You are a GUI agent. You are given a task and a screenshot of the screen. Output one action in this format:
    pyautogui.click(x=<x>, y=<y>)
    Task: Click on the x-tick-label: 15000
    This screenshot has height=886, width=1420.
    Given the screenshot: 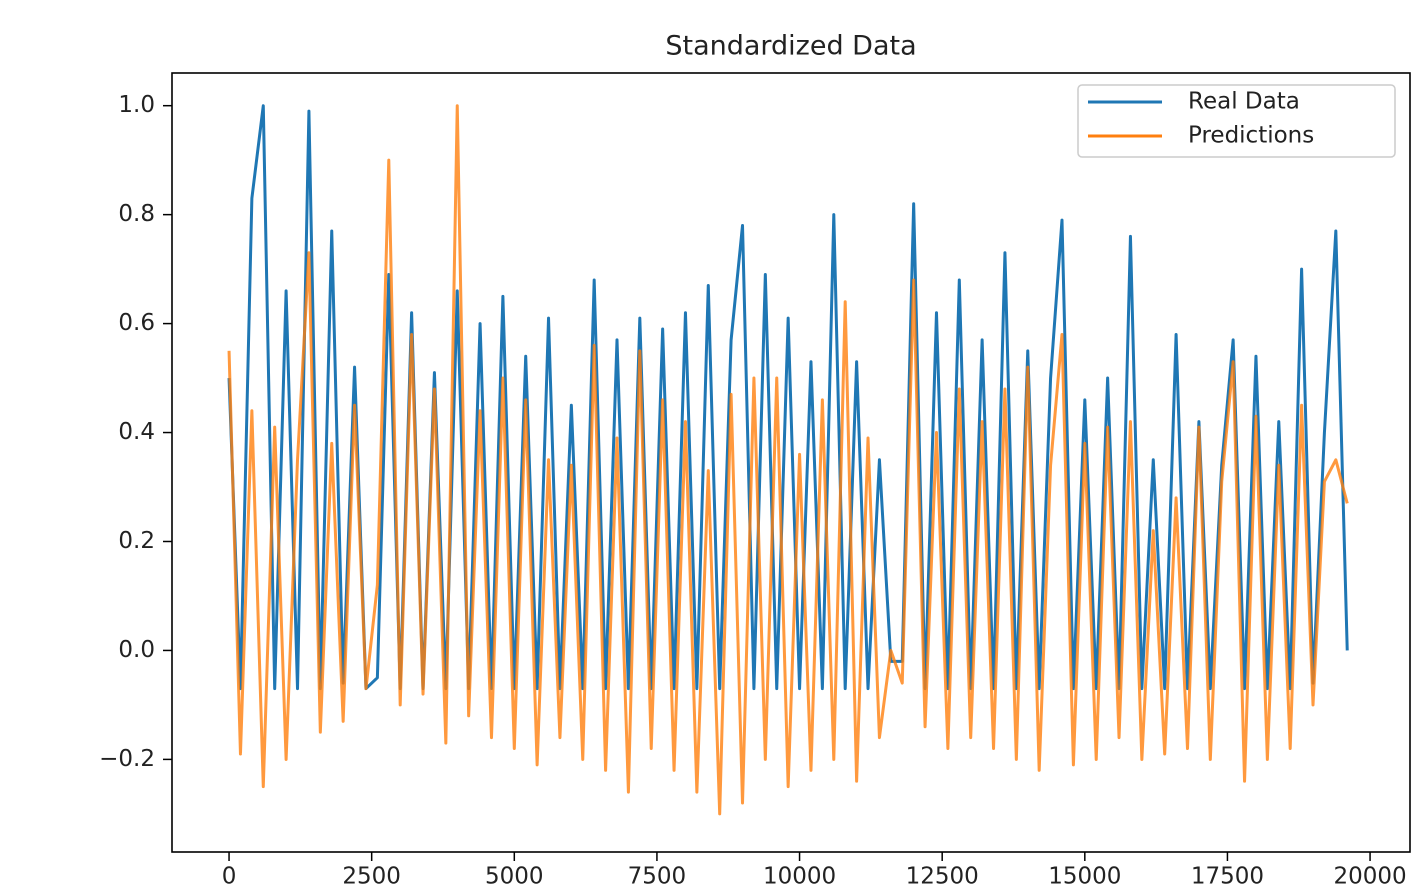 What is the action you would take?
    pyautogui.click(x=1084, y=875)
    